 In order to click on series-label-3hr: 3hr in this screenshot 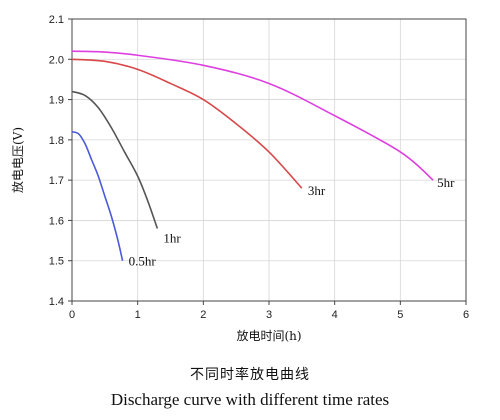, I will do `click(317, 190)`.